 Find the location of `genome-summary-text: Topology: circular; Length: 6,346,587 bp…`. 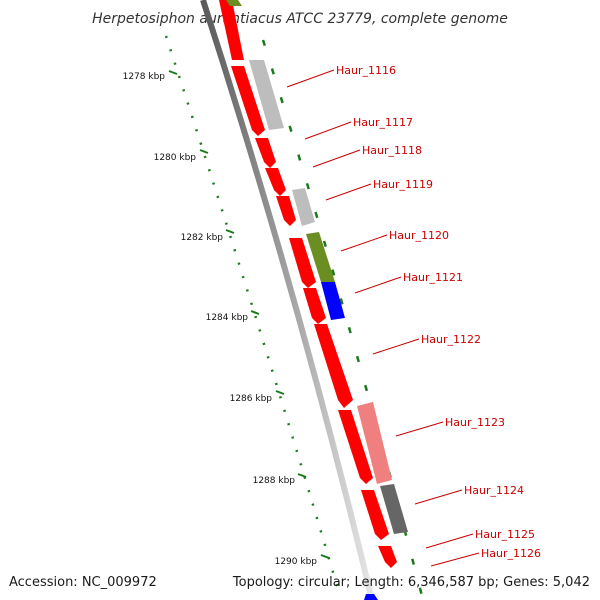

genome-summary-text: Topology: circular; Length: 6,346,587 bp… is located at coordinates (411, 582).